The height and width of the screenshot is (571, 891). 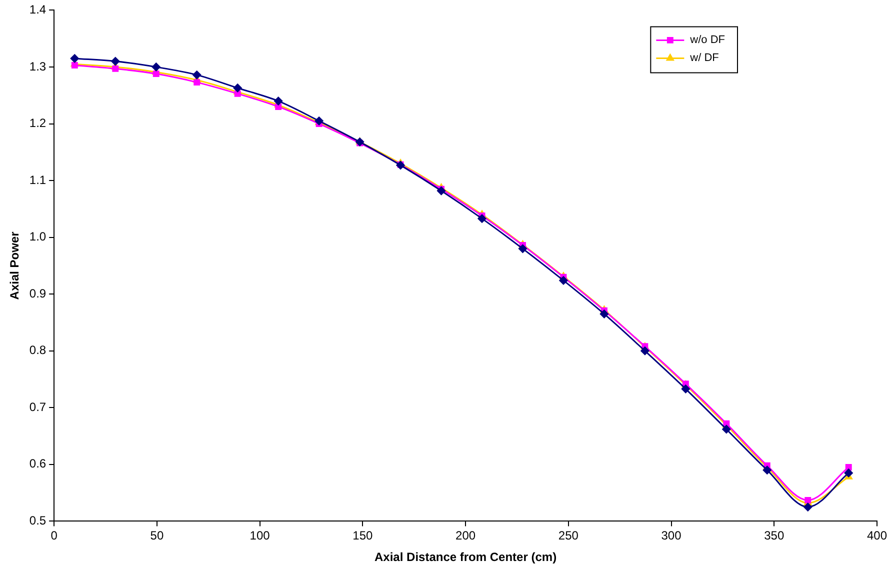 What do you see at coordinates (465, 557) in the screenshot?
I see `x-axis-title: Axial Distance from Center (cm)` at bounding box center [465, 557].